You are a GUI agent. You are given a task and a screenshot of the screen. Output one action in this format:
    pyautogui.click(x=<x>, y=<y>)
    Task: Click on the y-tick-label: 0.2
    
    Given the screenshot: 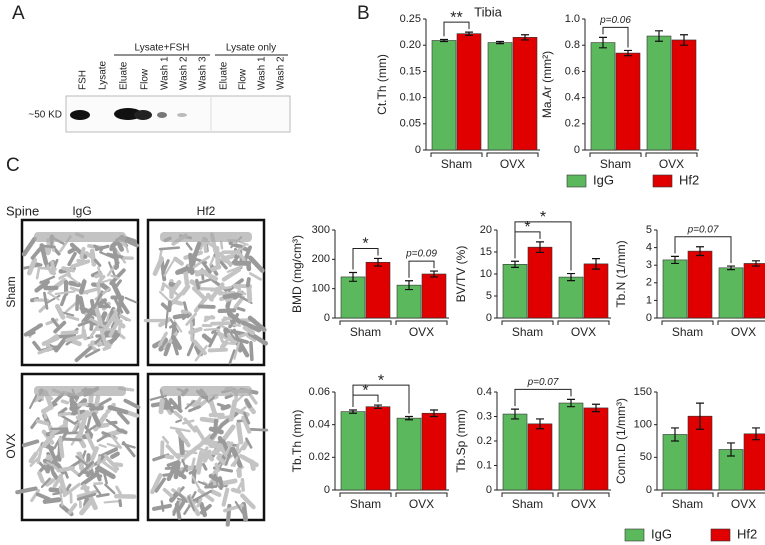 What is the action you would take?
    pyautogui.click(x=484, y=441)
    